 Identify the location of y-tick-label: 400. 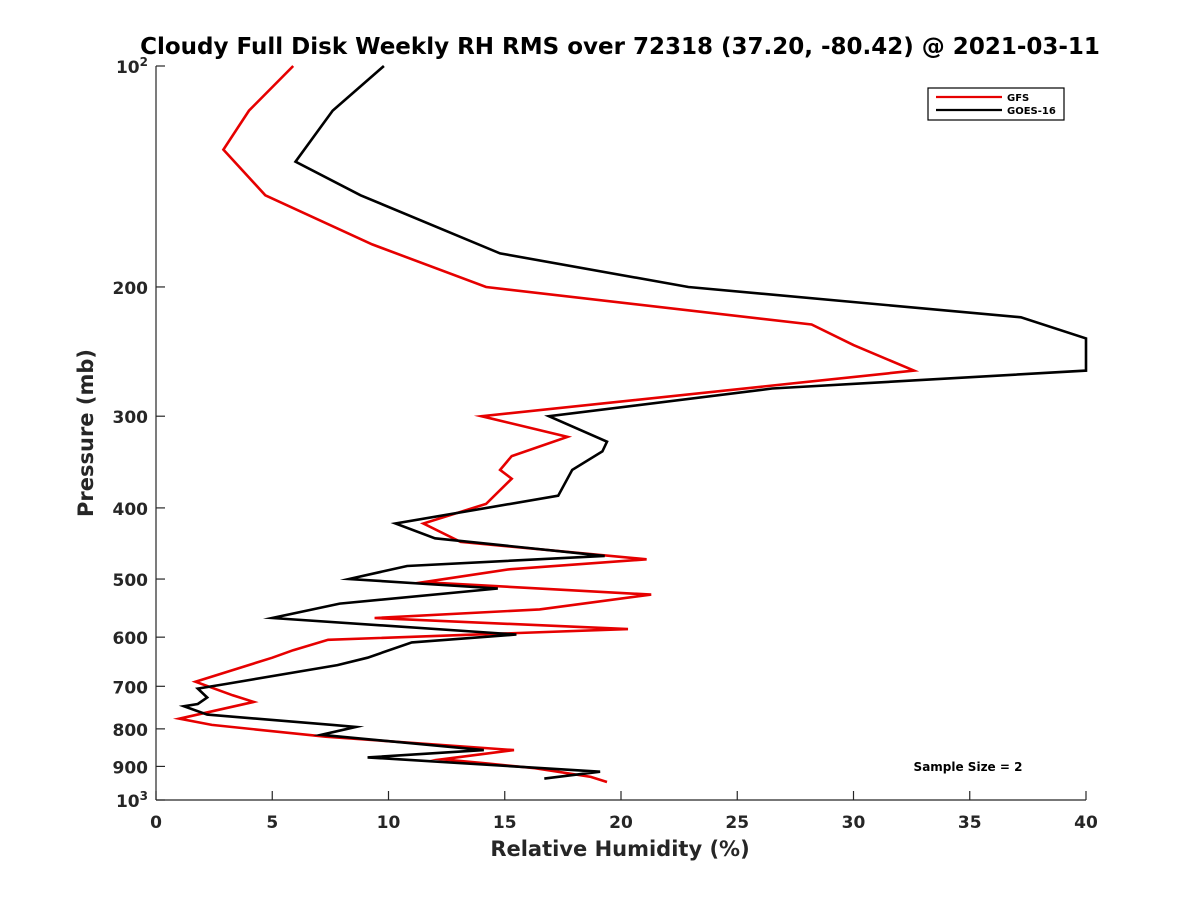
(131, 510).